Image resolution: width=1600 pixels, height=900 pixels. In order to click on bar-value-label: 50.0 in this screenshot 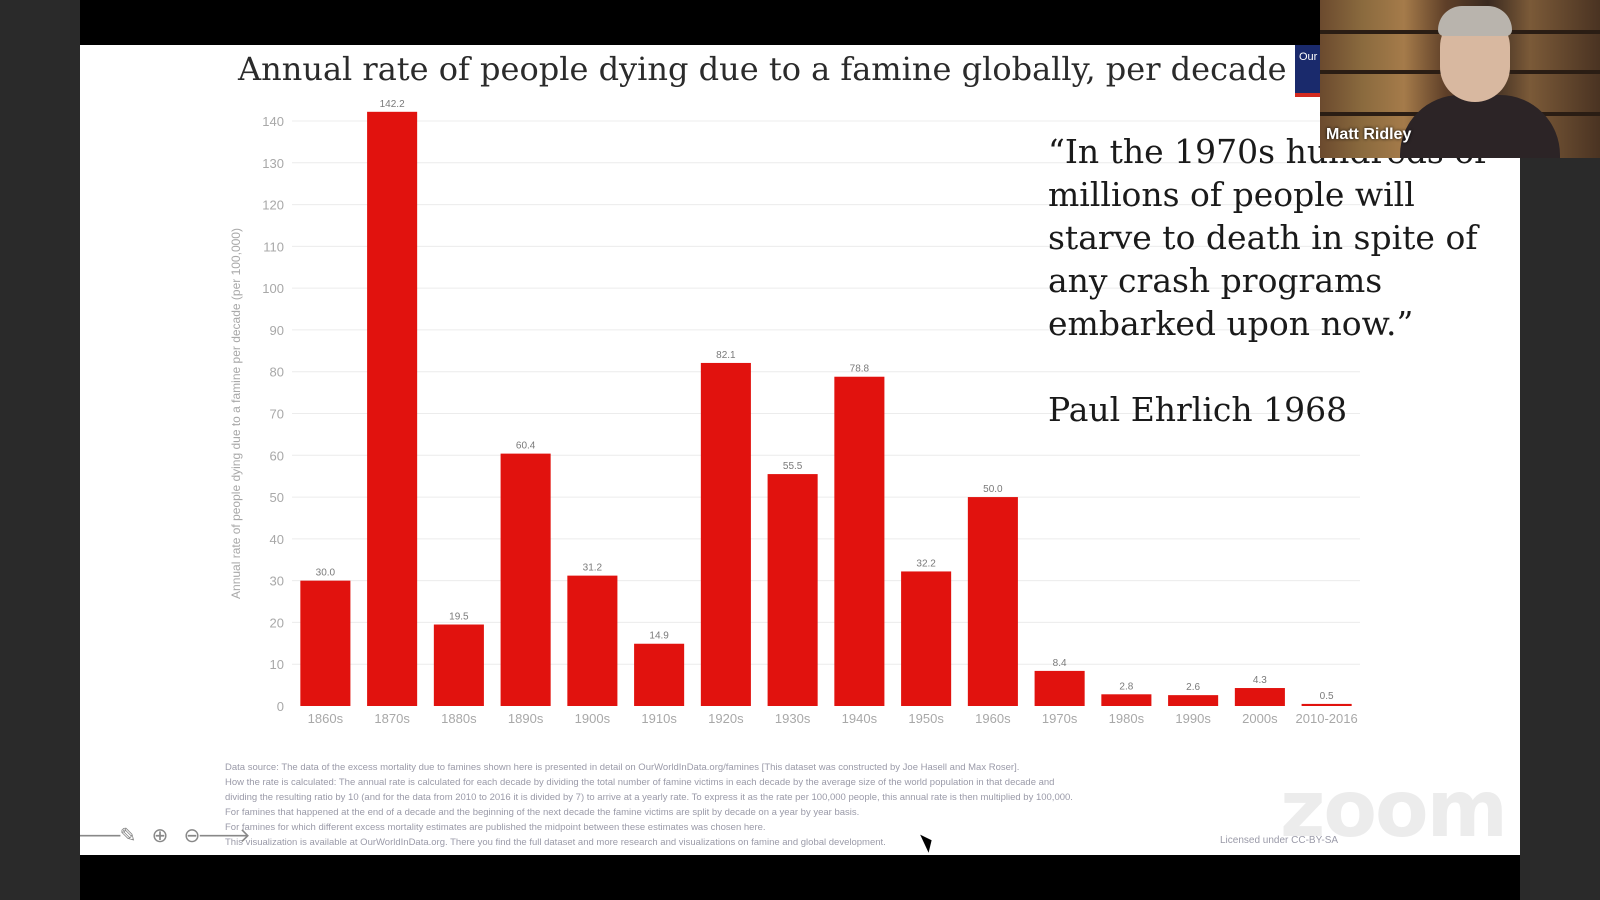, I will do `click(993, 489)`.